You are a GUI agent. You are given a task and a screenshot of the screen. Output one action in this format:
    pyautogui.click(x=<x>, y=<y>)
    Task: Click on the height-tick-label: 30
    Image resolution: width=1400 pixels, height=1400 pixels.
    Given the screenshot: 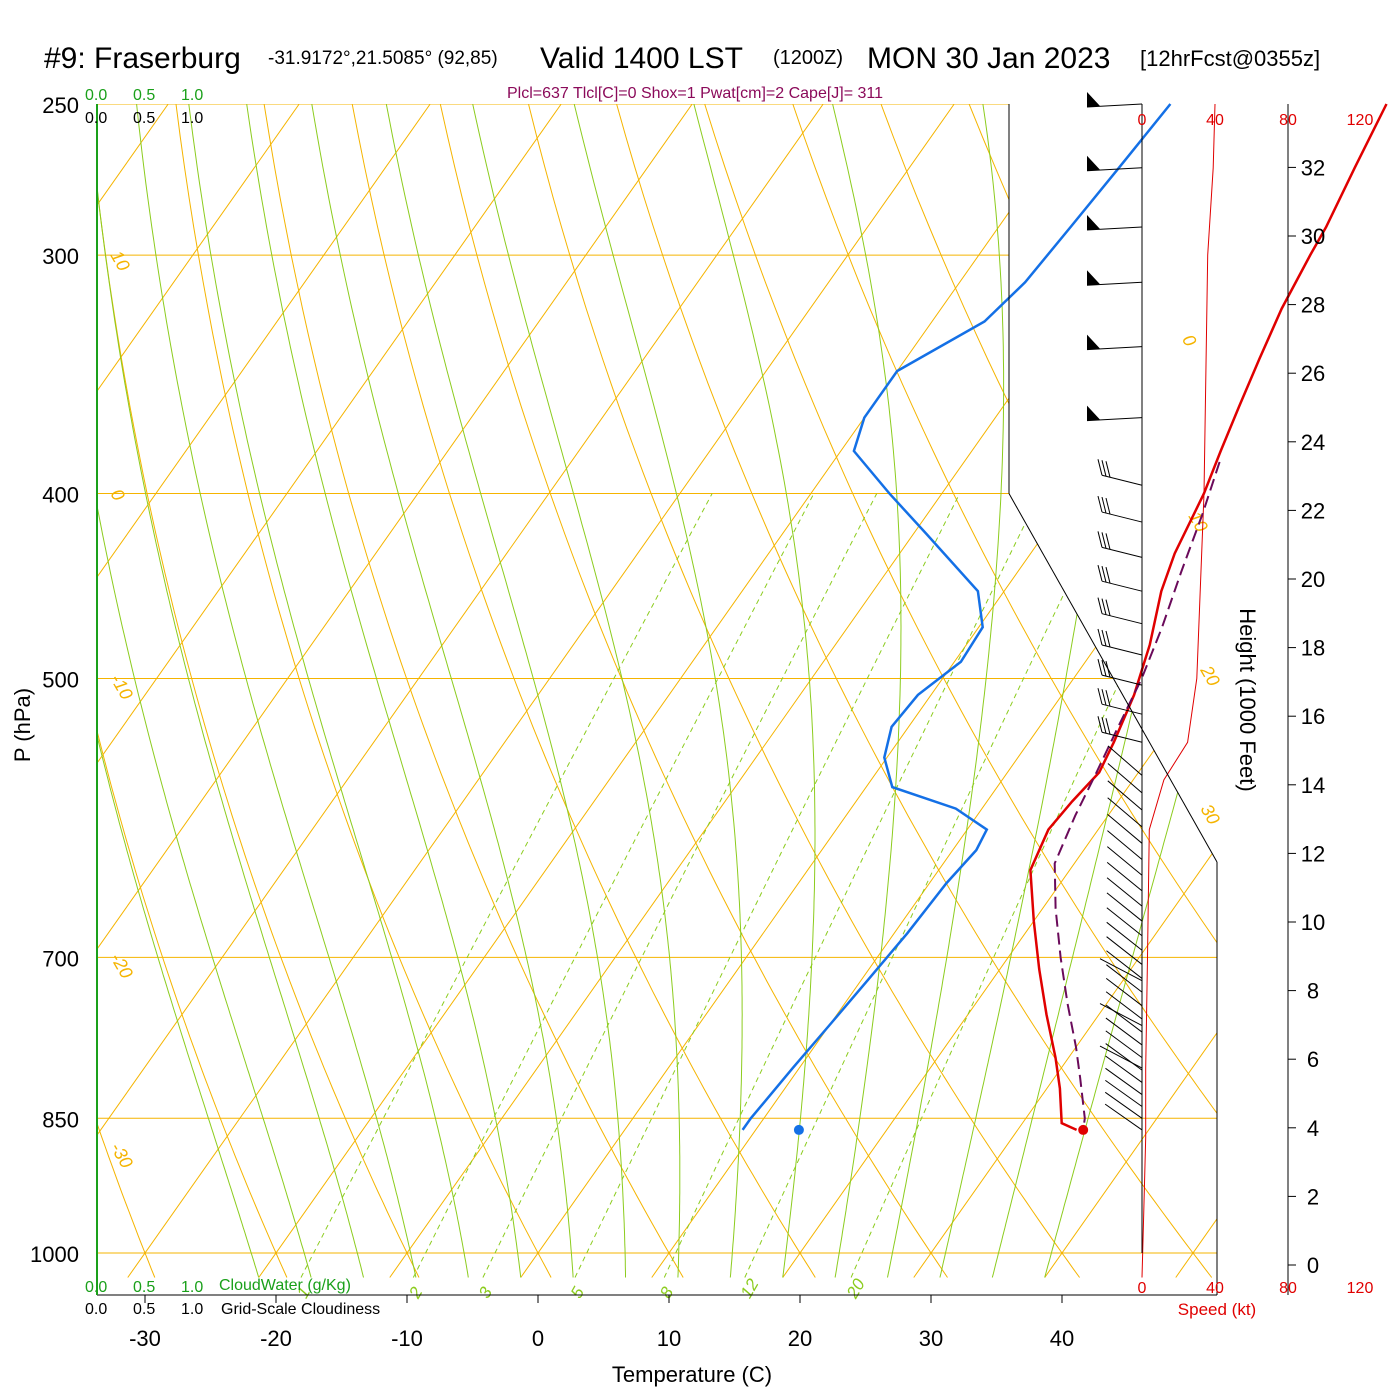 What is the action you would take?
    pyautogui.click(x=1313, y=236)
    